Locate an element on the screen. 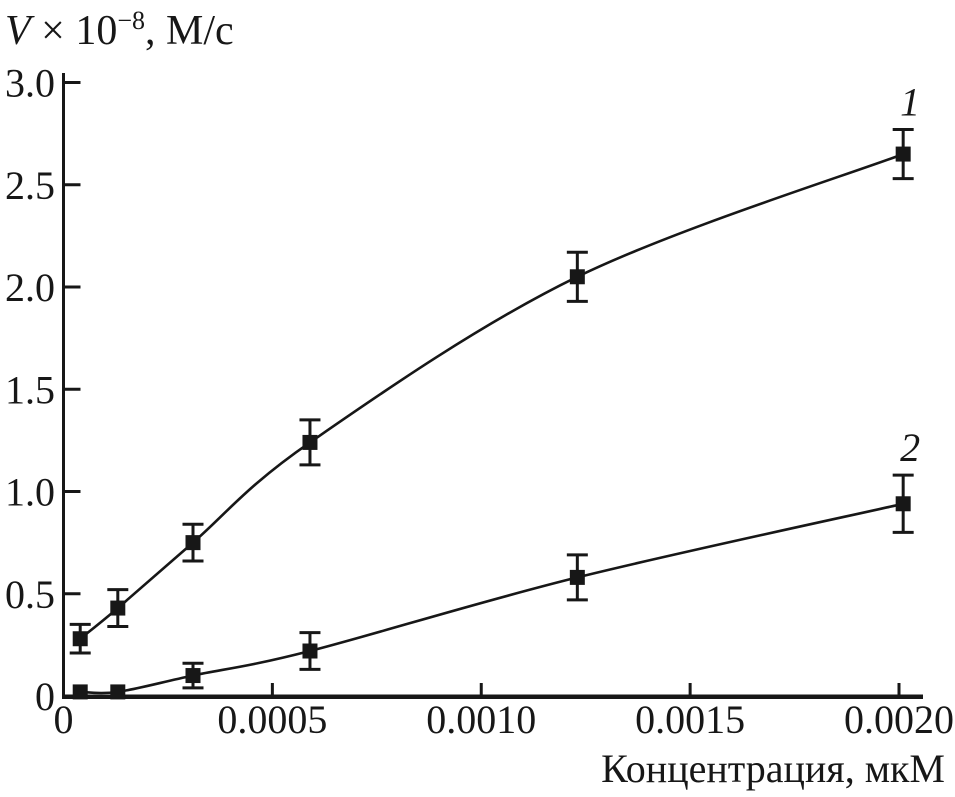 This screenshot has width=955, height=797. y-tick-label: 2.5 is located at coordinates (30, 185).